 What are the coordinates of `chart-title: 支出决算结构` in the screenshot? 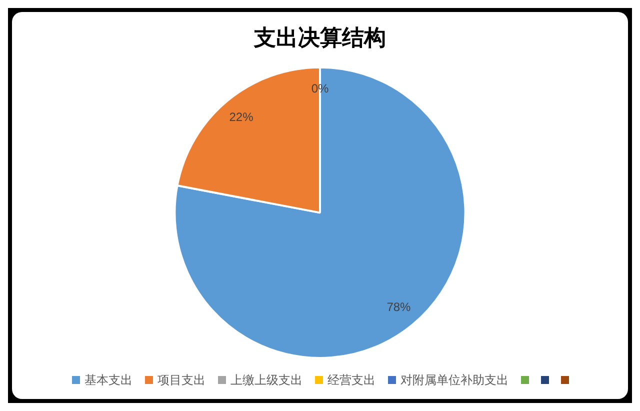 It's located at (319, 38).